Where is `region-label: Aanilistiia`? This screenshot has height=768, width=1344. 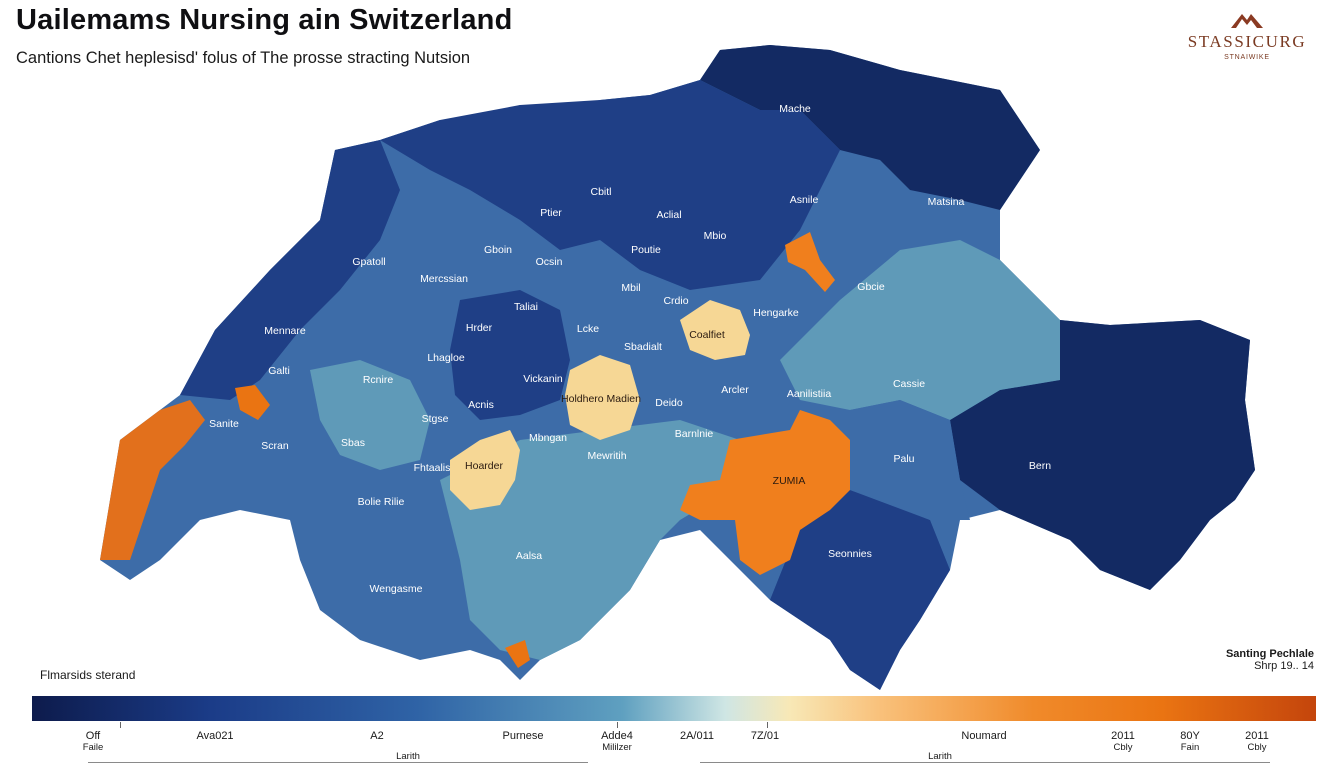 region-label: Aanilistiia is located at coordinates (809, 394).